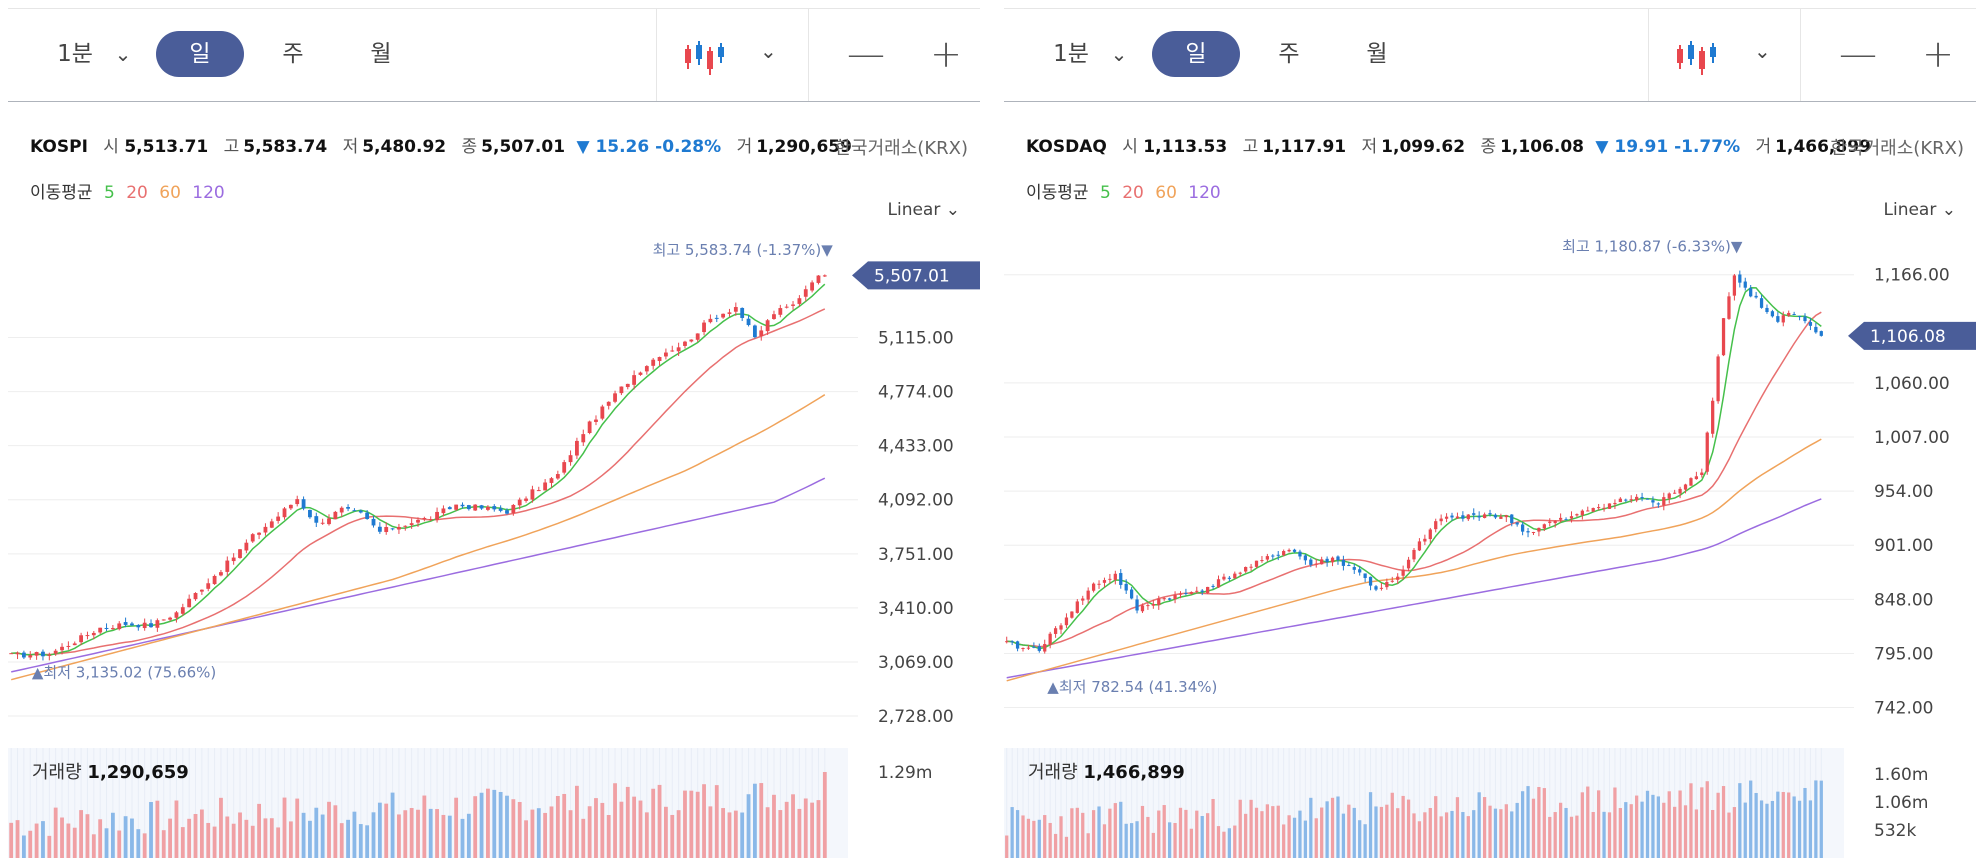  What do you see at coordinates (1903, 654) in the screenshot?
I see `y-tick-label: 795.00` at bounding box center [1903, 654].